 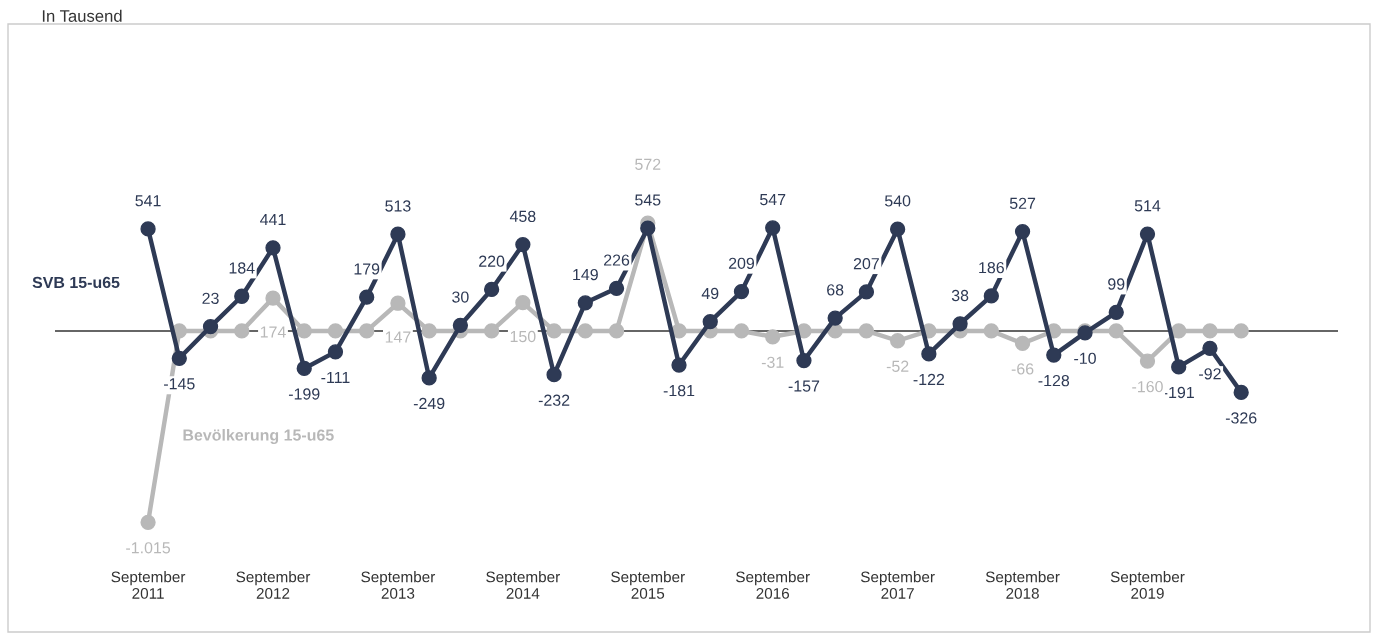 What do you see at coordinates (304, 394) in the screenshot?
I see `data-label: -199` at bounding box center [304, 394].